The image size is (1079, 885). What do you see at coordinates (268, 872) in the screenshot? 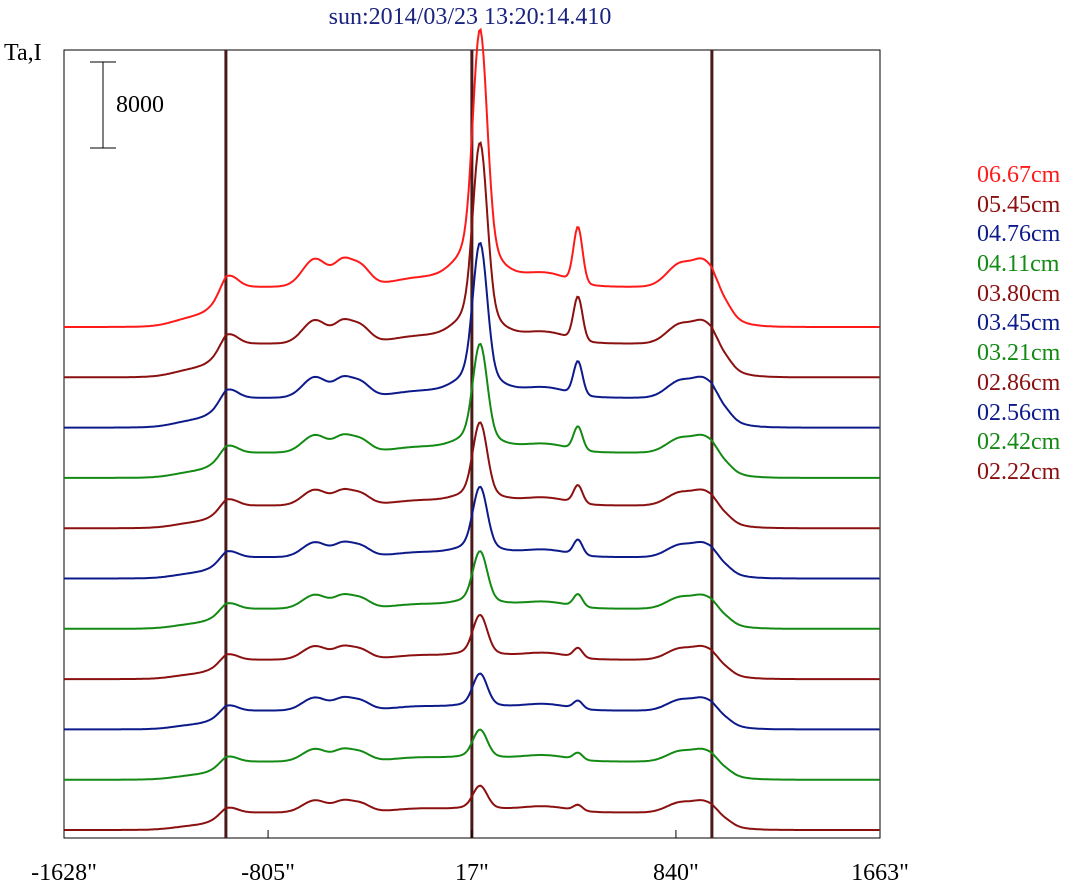
I see `x-tick-label: -805"` at bounding box center [268, 872].